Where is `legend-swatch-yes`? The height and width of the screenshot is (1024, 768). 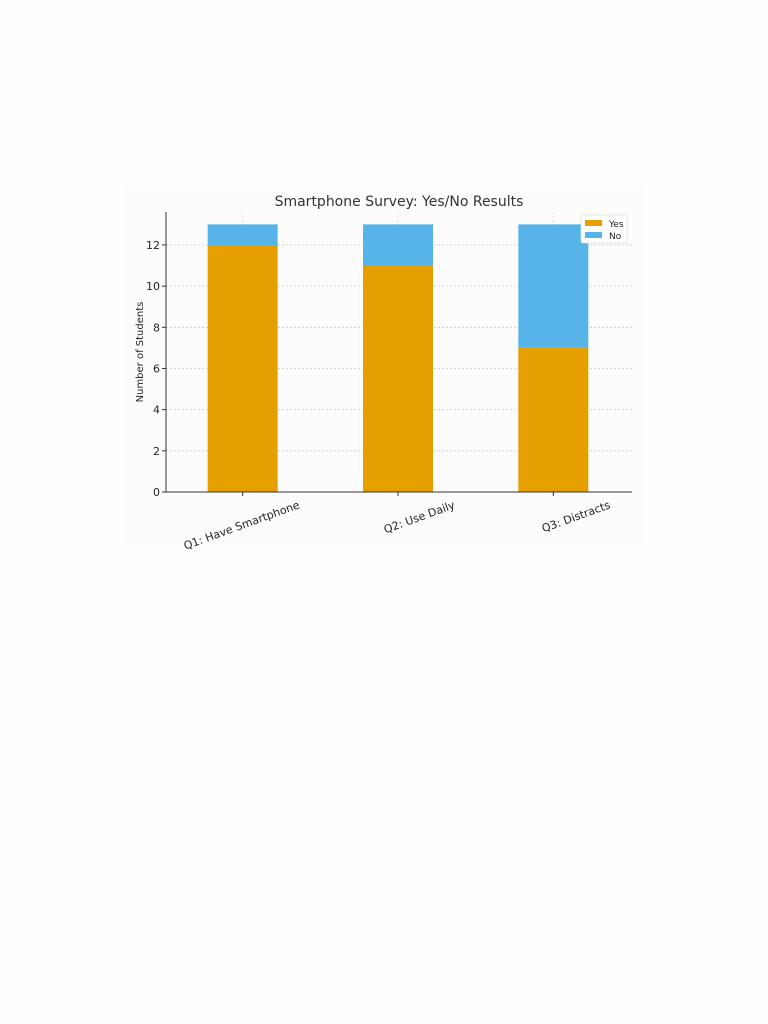 legend-swatch-yes is located at coordinates (593, 223).